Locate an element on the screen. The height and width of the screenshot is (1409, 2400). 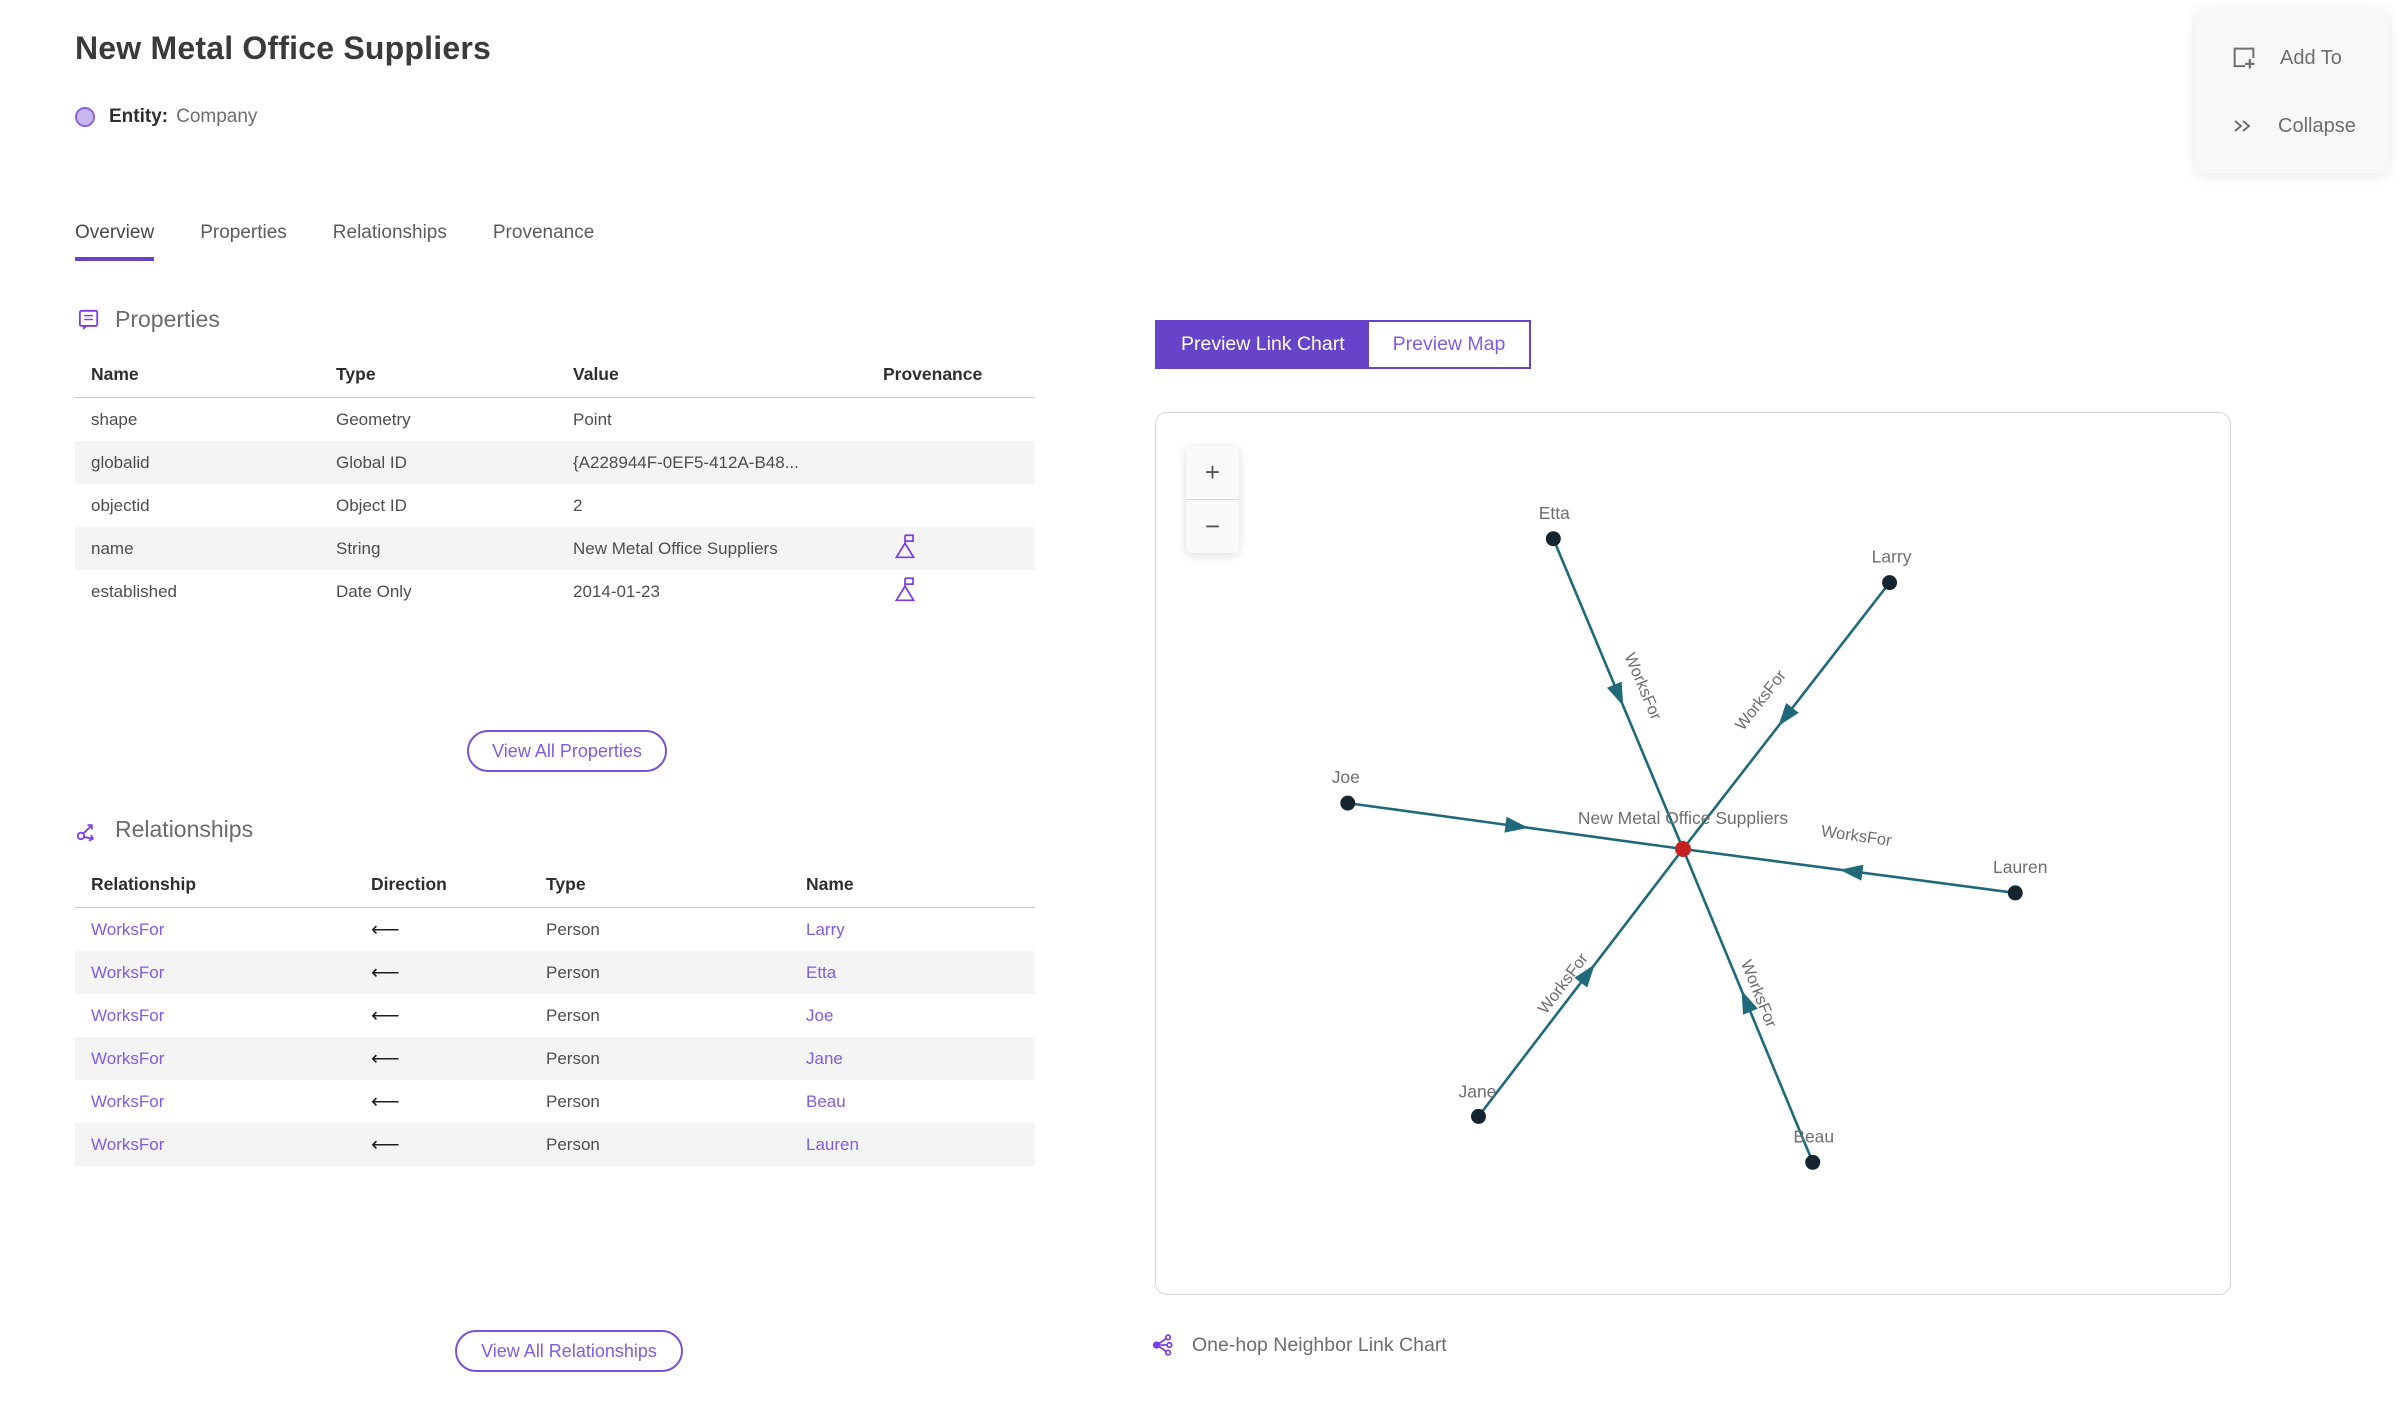
entity-link: Beau is located at coordinates (826, 1101).